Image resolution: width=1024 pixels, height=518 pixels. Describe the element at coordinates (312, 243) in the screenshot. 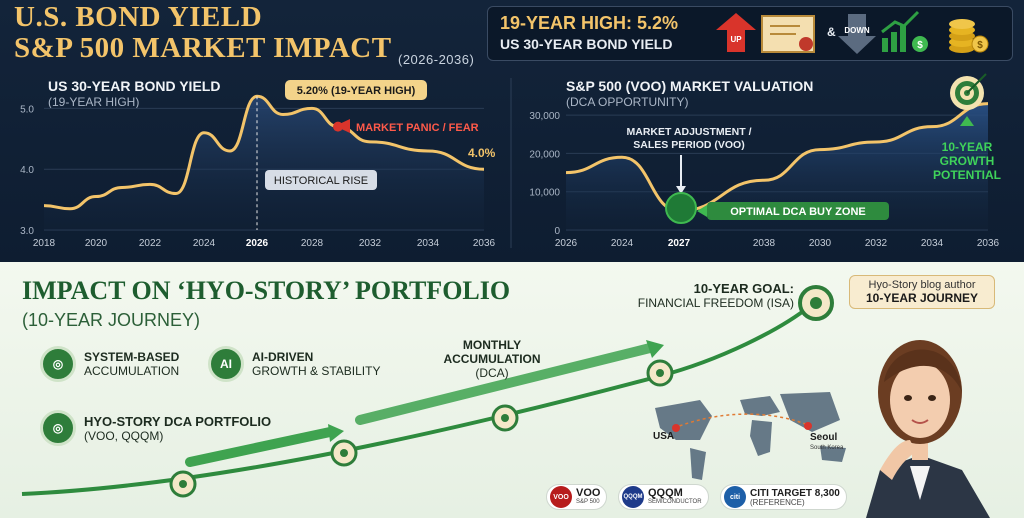

I see `bond-x-tick-label: 2028` at that location.